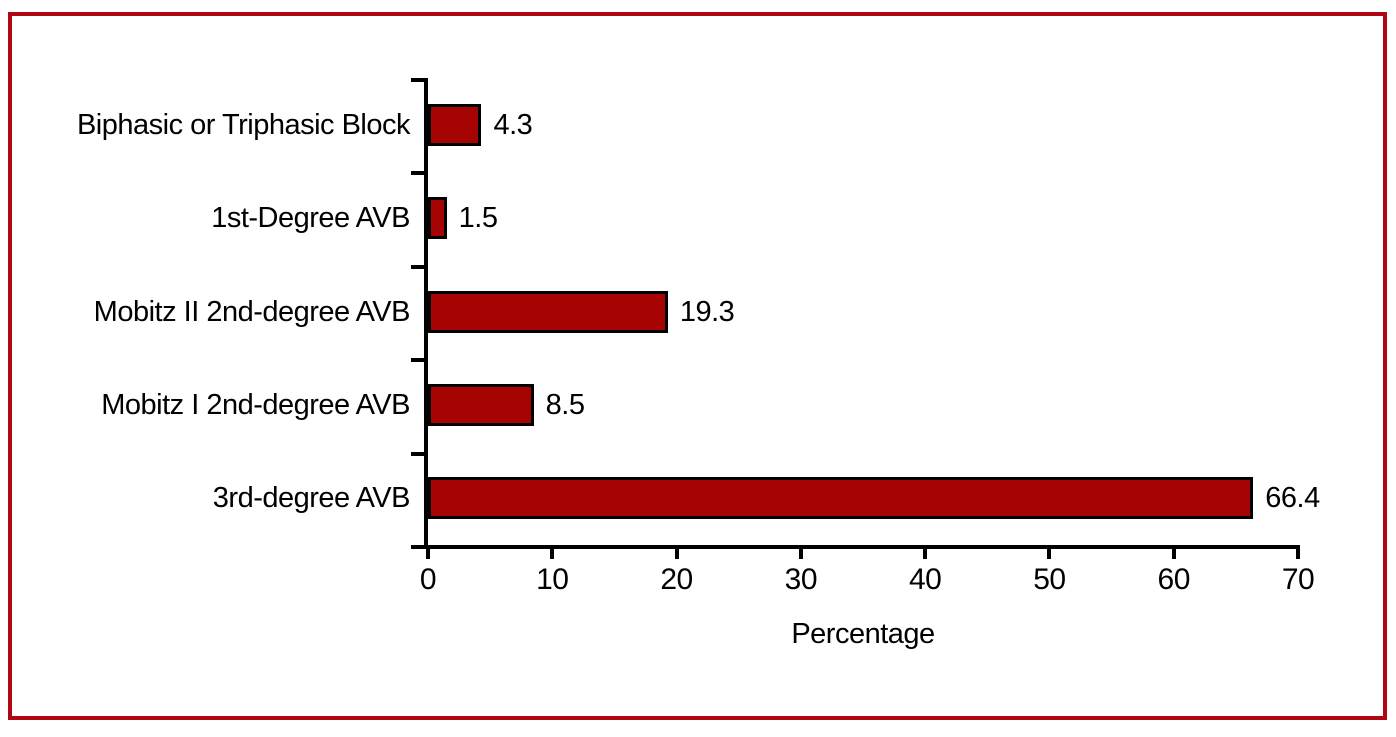 The height and width of the screenshot is (737, 1396). I want to click on x-axis-title: Percentage, so click(863, 634).